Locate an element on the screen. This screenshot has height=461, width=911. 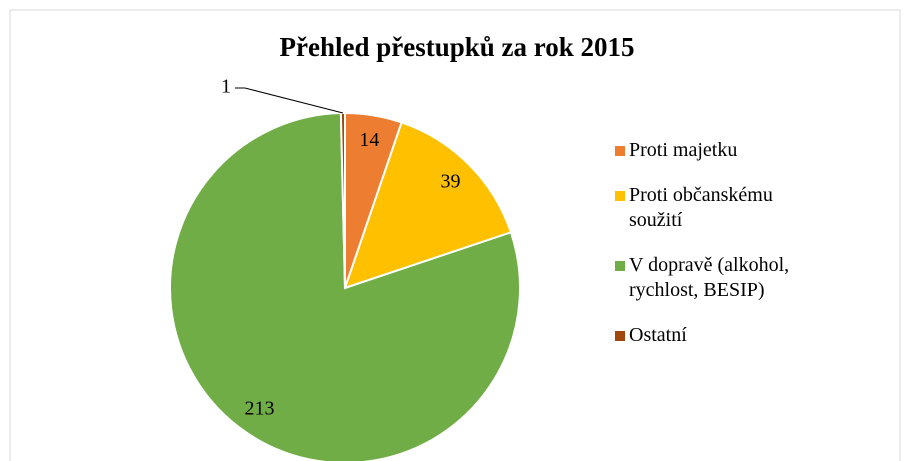
legend-item: Proti občanskému soužití is located at coordinates (715, 208).